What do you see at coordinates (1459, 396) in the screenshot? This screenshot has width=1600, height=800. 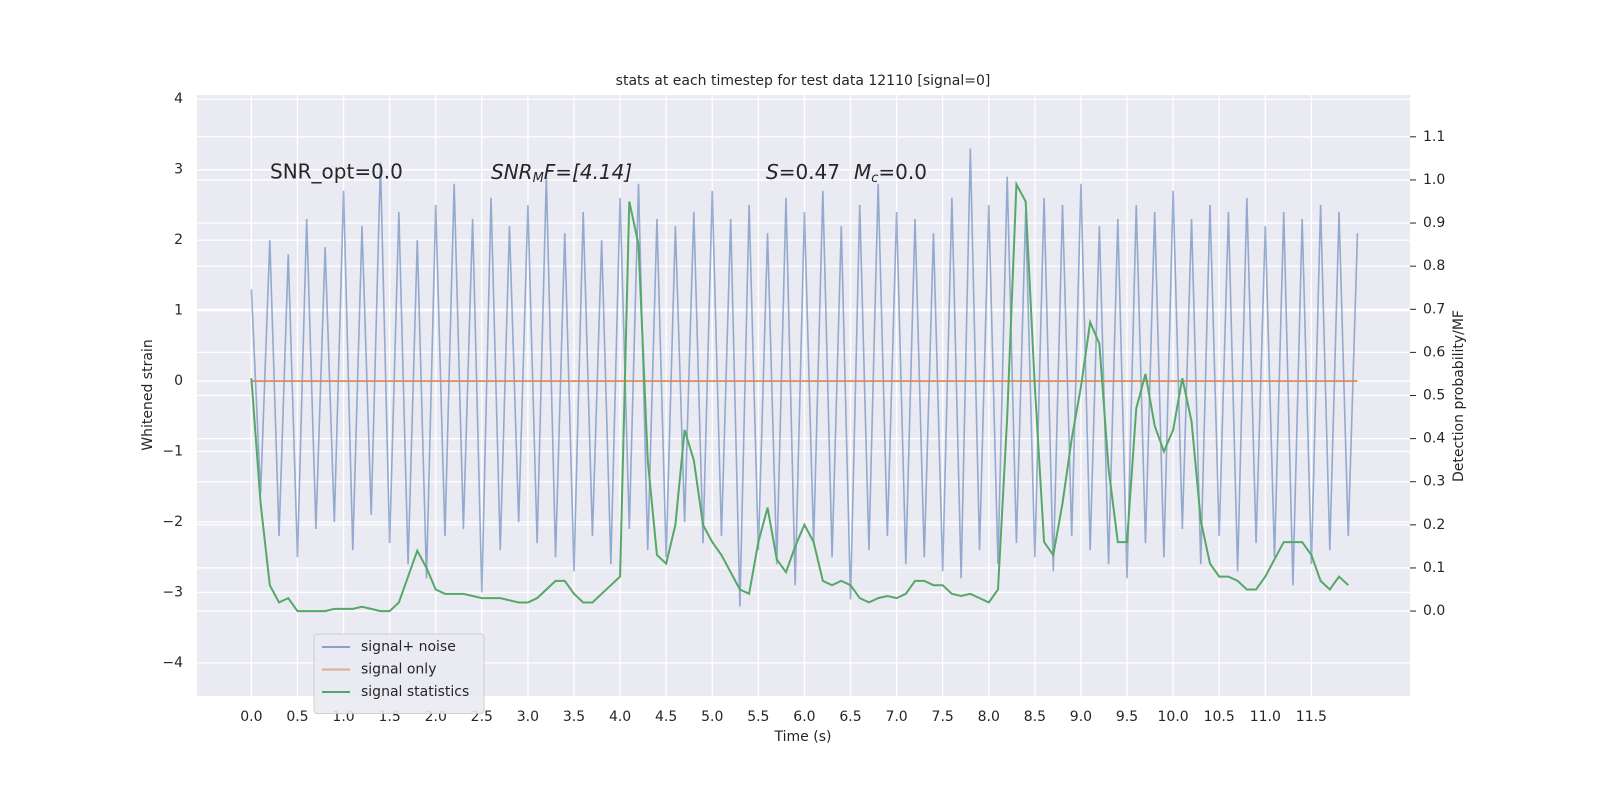 I see `y2-axis-label: Detection probability/MF` at bounding box center [1459, 396].